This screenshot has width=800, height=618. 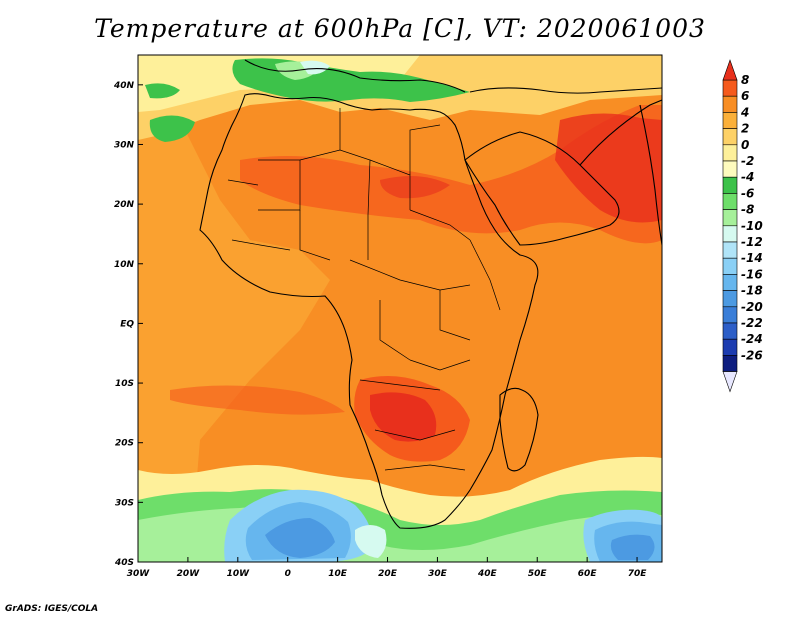 I want to click on colorbar-label: -18, so click(x=752, y=291).